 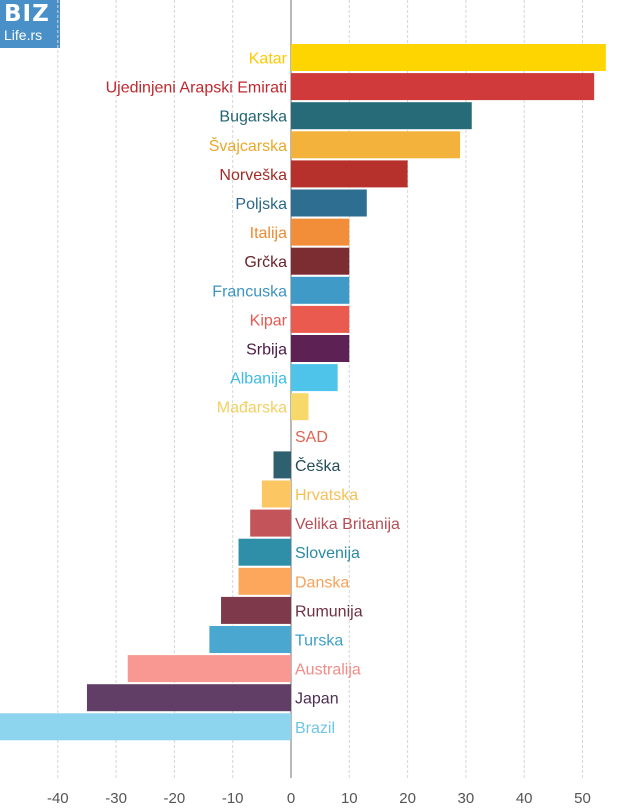 I want to click on category-label: Bugarska, so click(x=253, y=117).